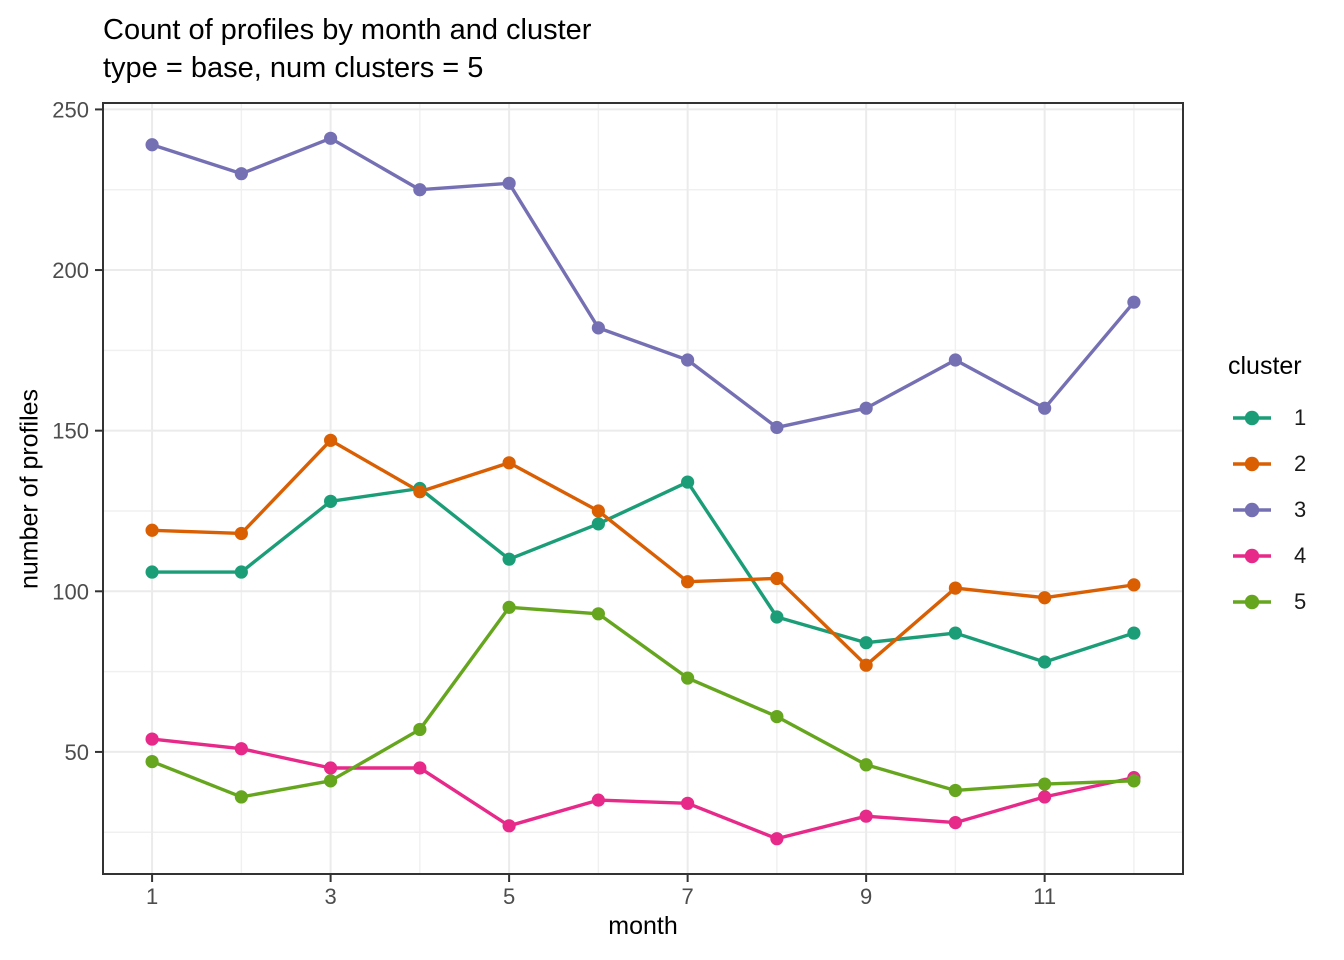  Describe the element at coordinates (77, 752) in the screenshot. I see `y-tick-label-50: 50` at that location.